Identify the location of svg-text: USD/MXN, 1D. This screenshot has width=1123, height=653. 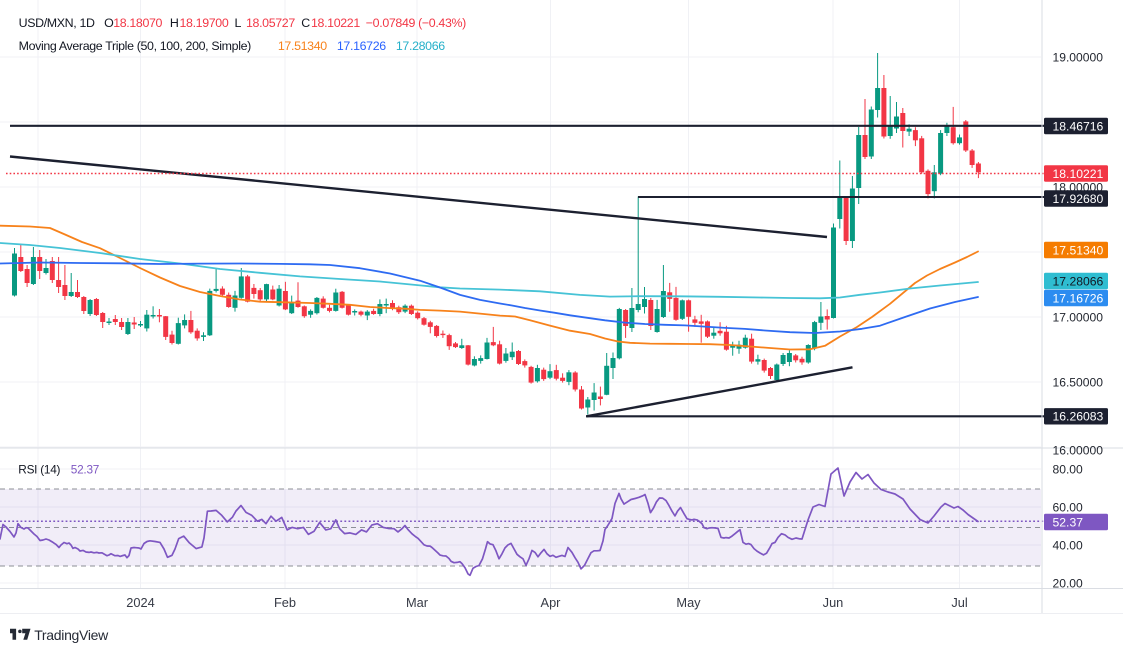
(57, 23).